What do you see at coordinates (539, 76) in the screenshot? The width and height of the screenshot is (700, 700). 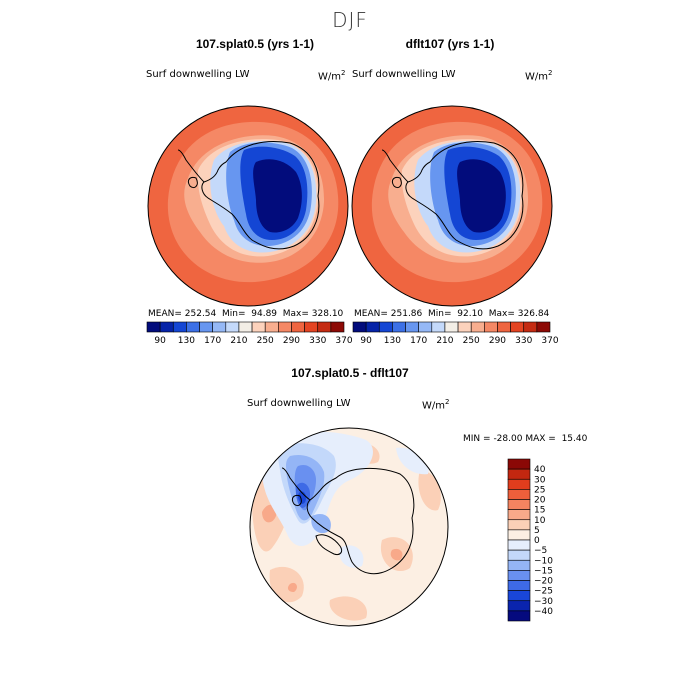 I see `units-label-control: W/m2` at bounding box center [539, 76].